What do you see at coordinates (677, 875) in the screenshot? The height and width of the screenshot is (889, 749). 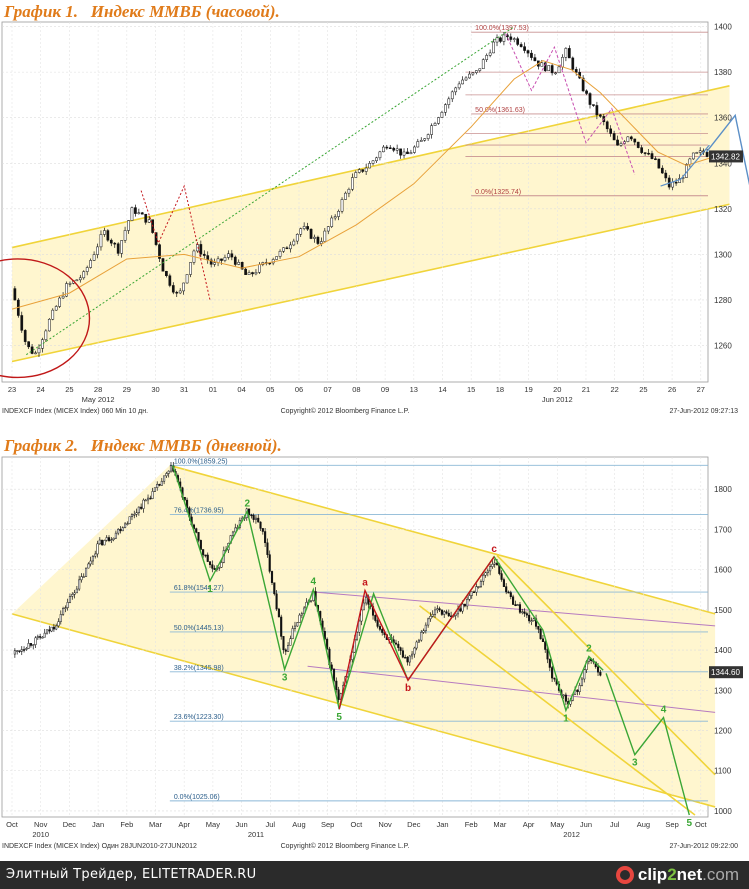 I see `clip2net-logo: clip2net.com` at bounding box center [677, 875].